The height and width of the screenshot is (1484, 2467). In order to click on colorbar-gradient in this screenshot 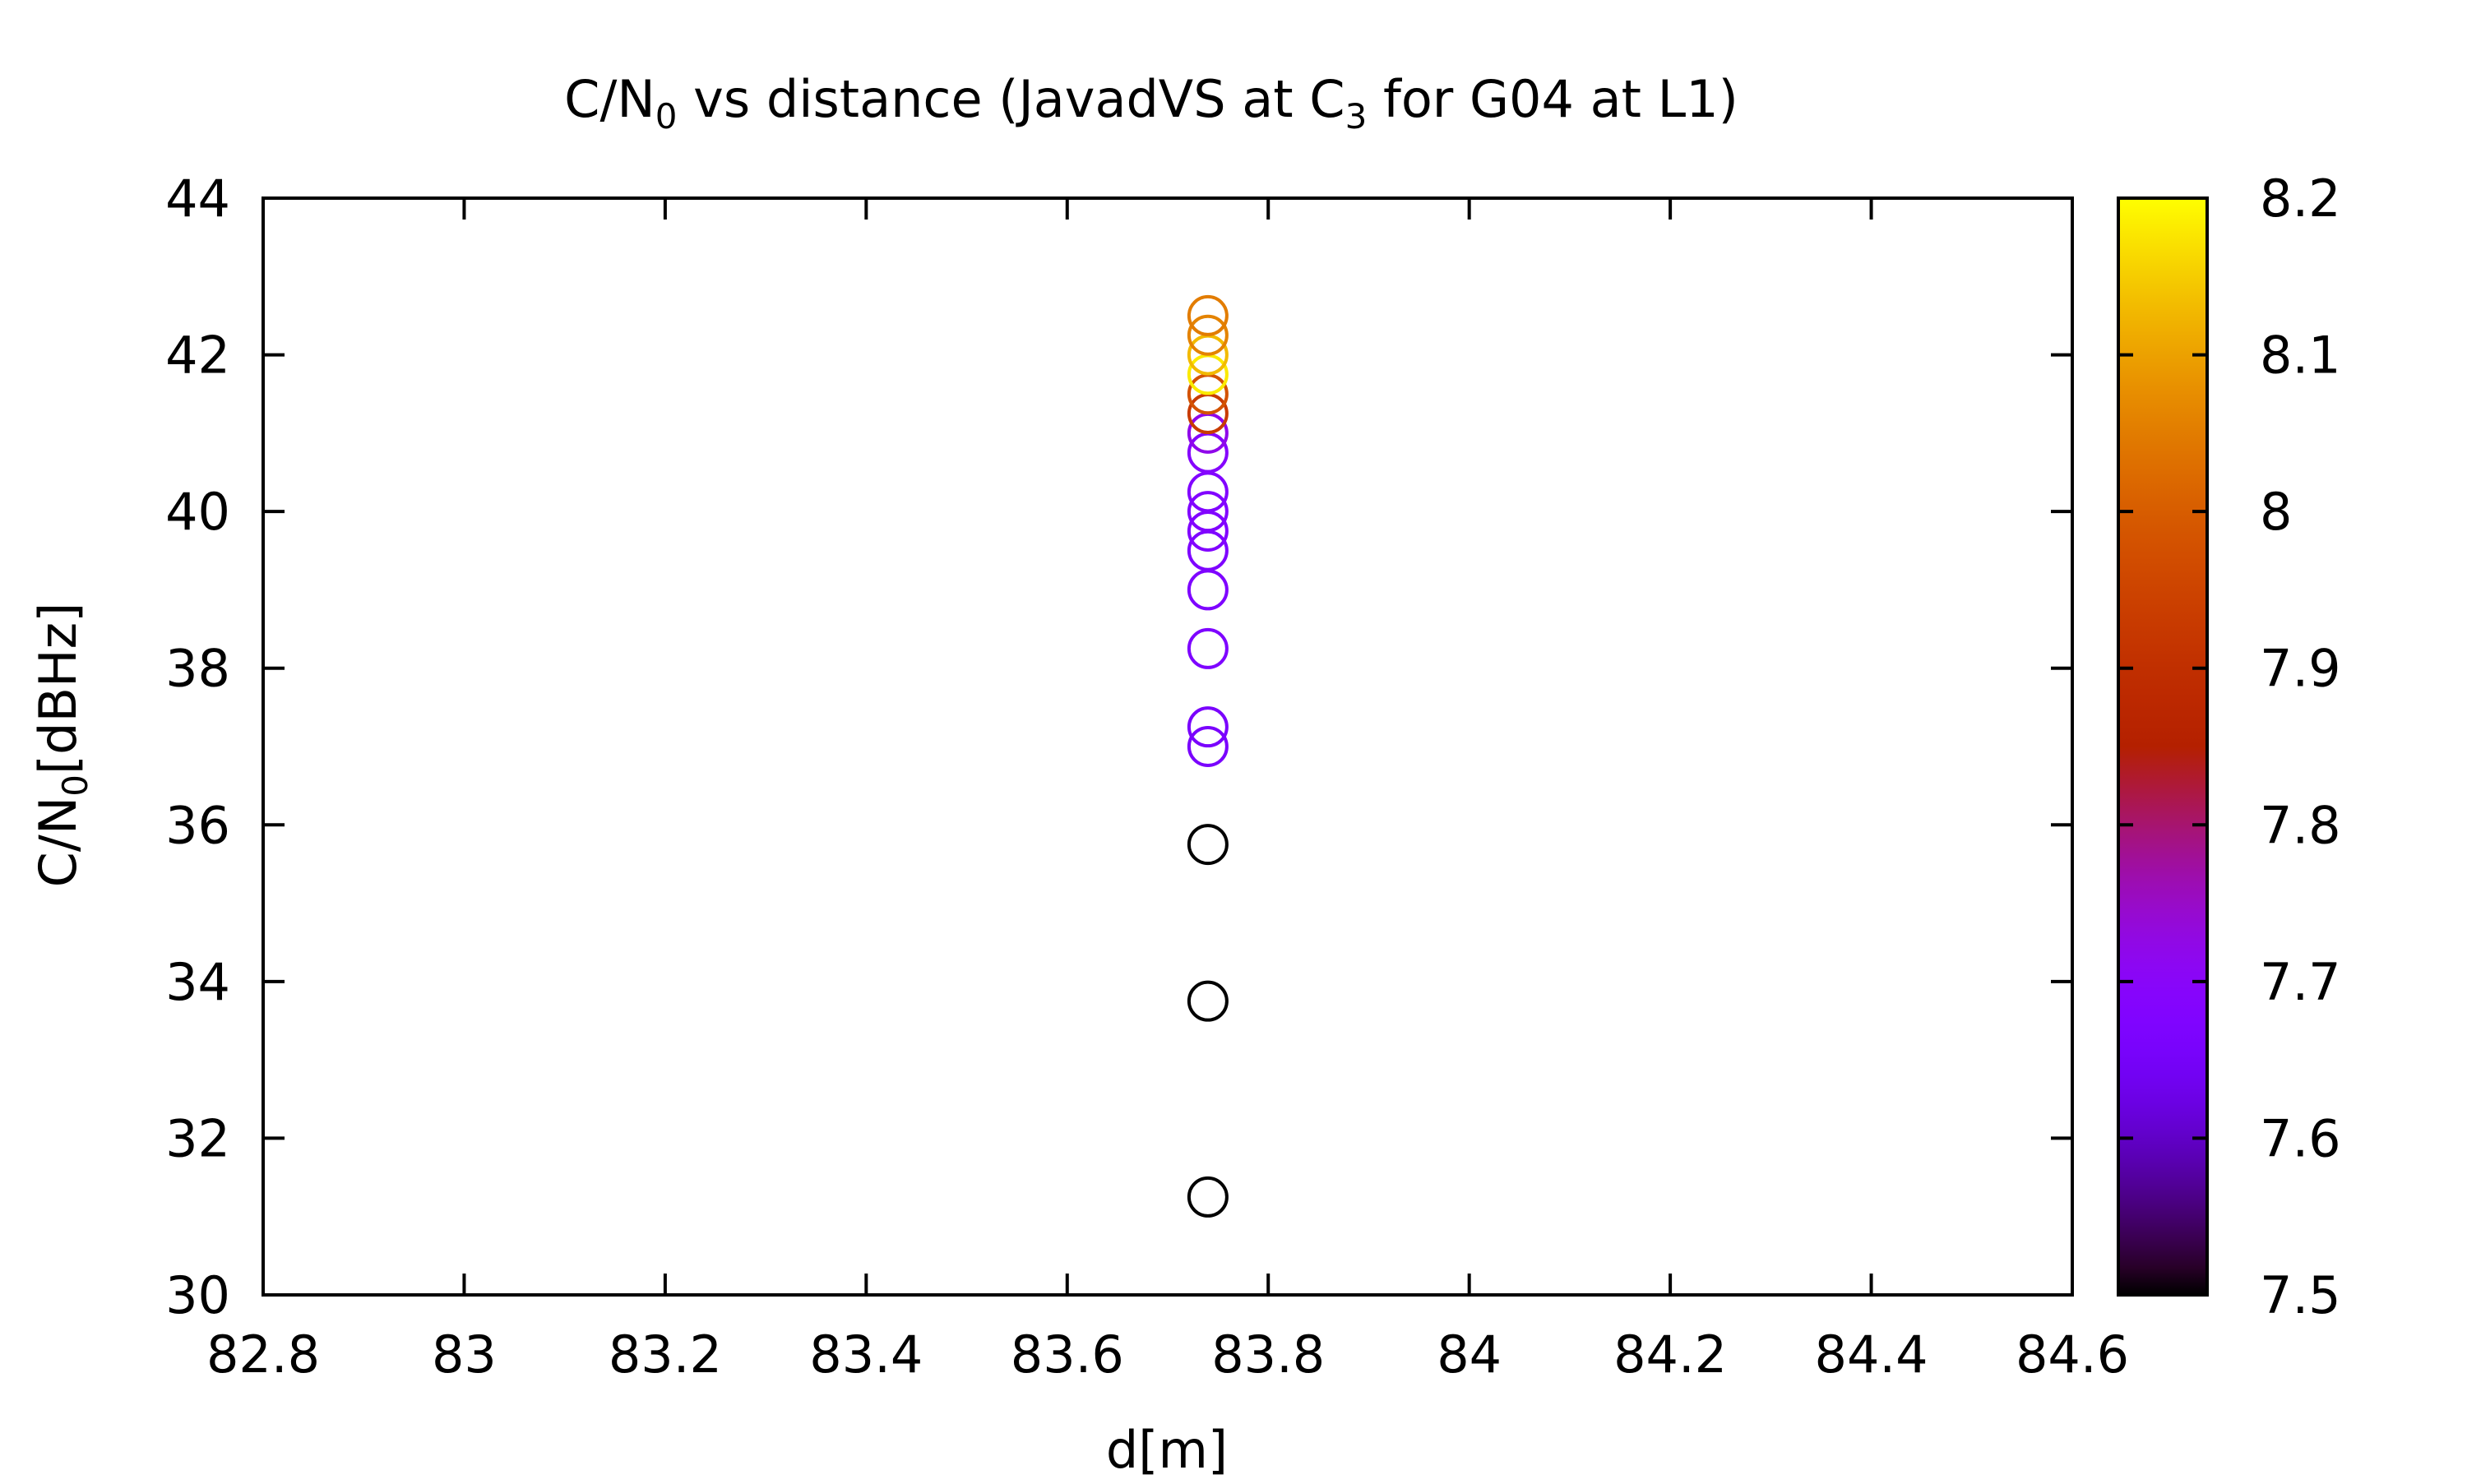, I will do `click(2162, 747)`.